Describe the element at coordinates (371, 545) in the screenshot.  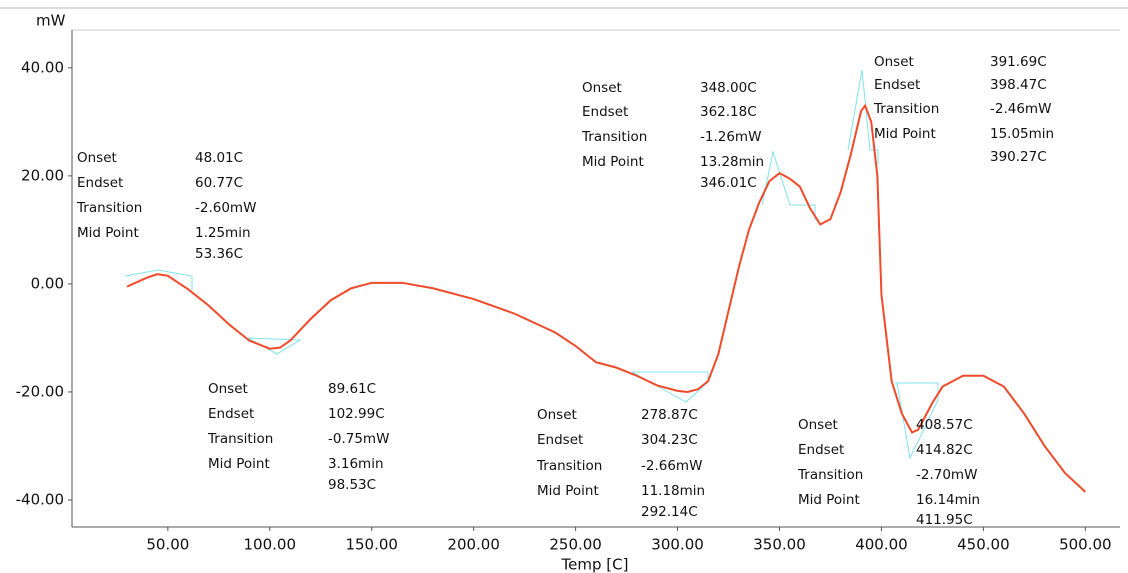
I see `x-tick-label: 150.00` at that location.